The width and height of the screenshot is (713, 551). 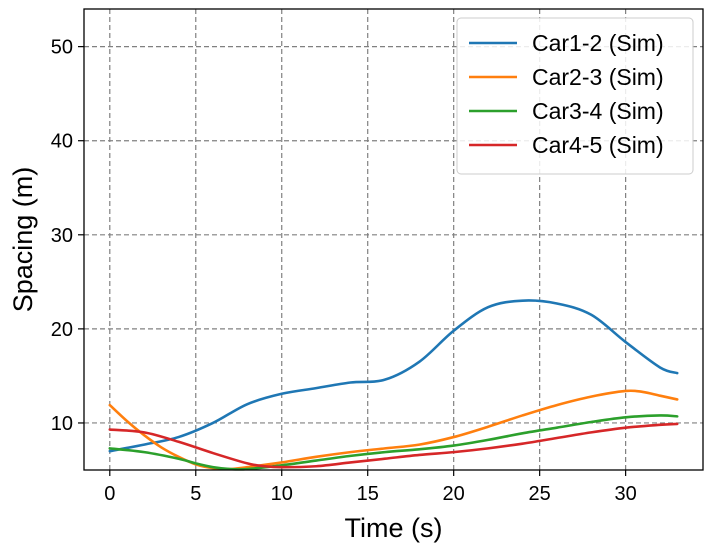 What do you see at coordinates (454, 494) in the screenshot?
I see `x-tick-label: 20` at bounding box center [454, 494].